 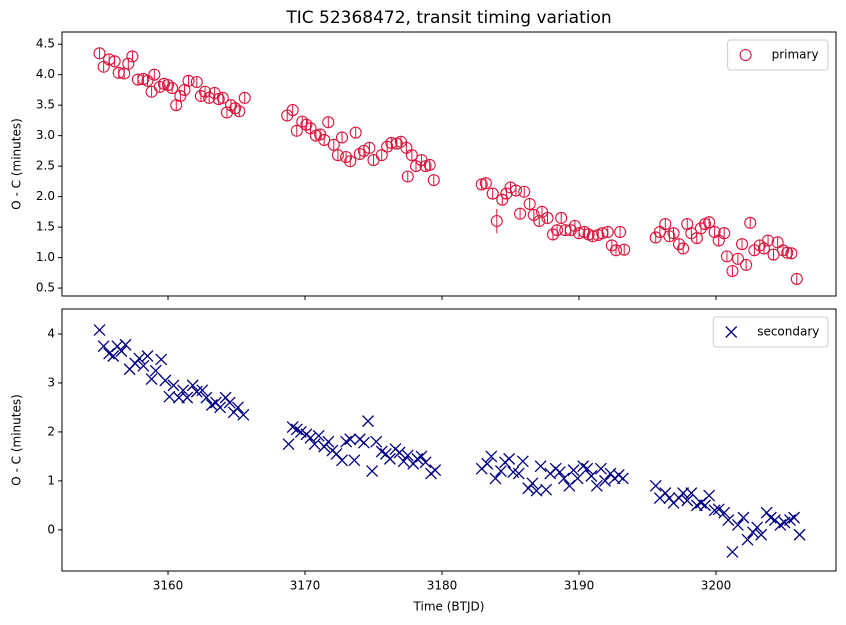 I want to click on chart-title: TIC 52368472, transit timing variation, so click(x=448, y=18).